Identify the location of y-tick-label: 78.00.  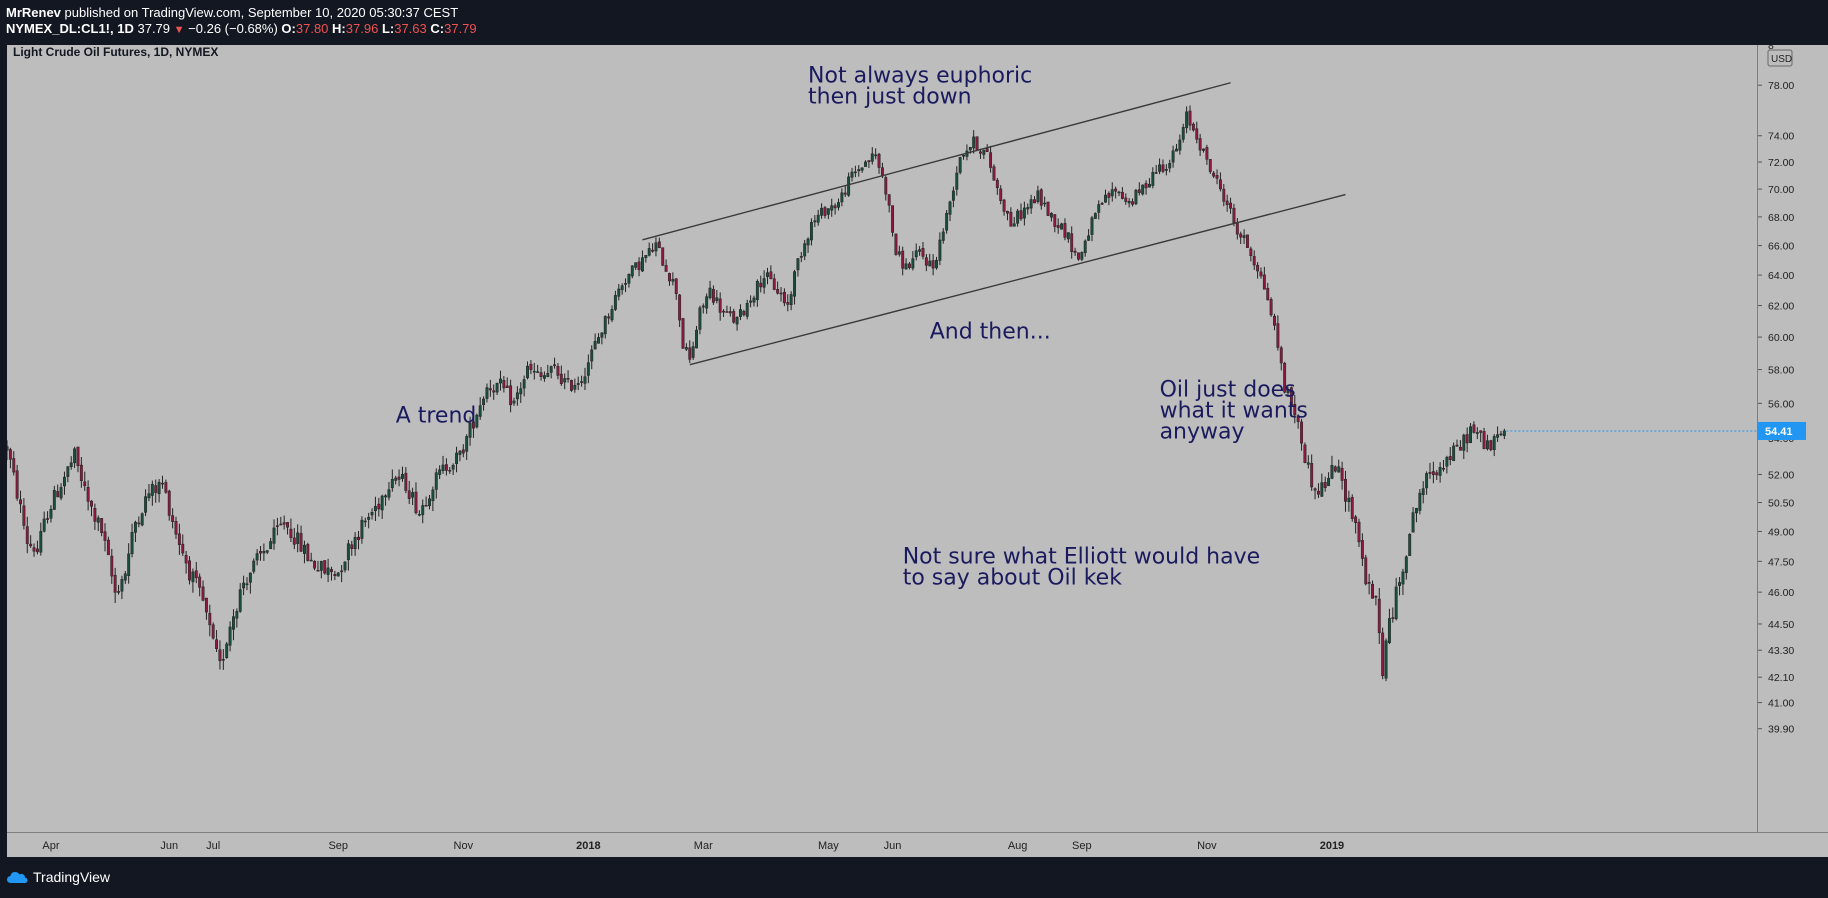
(1781, 86).